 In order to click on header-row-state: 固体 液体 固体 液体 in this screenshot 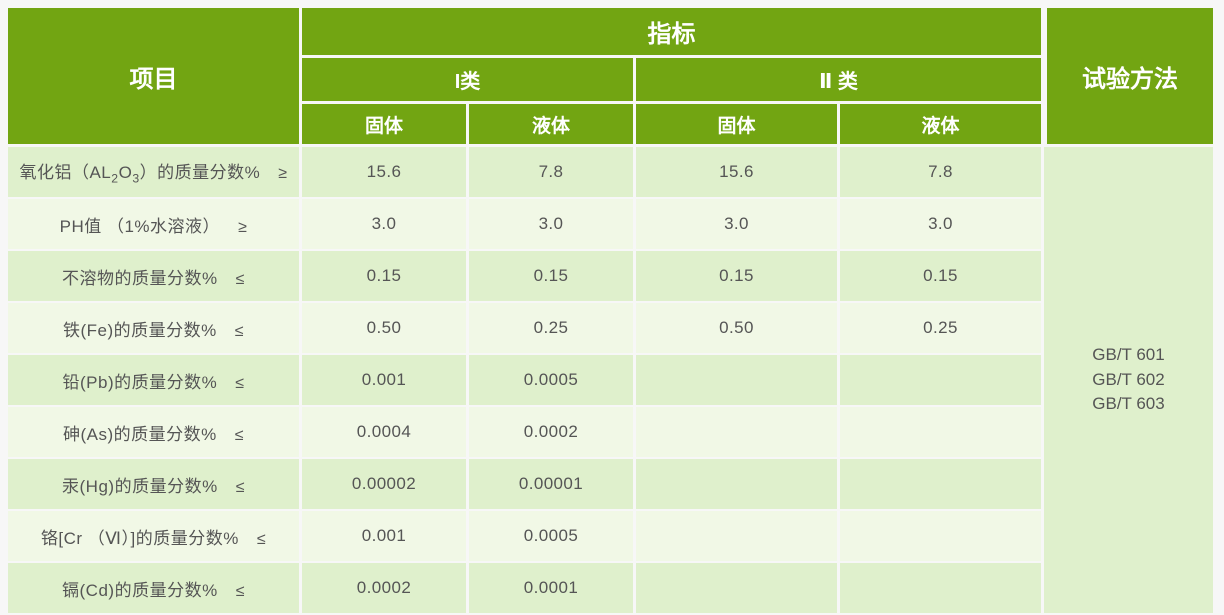, I will do `click(612, 125)`.